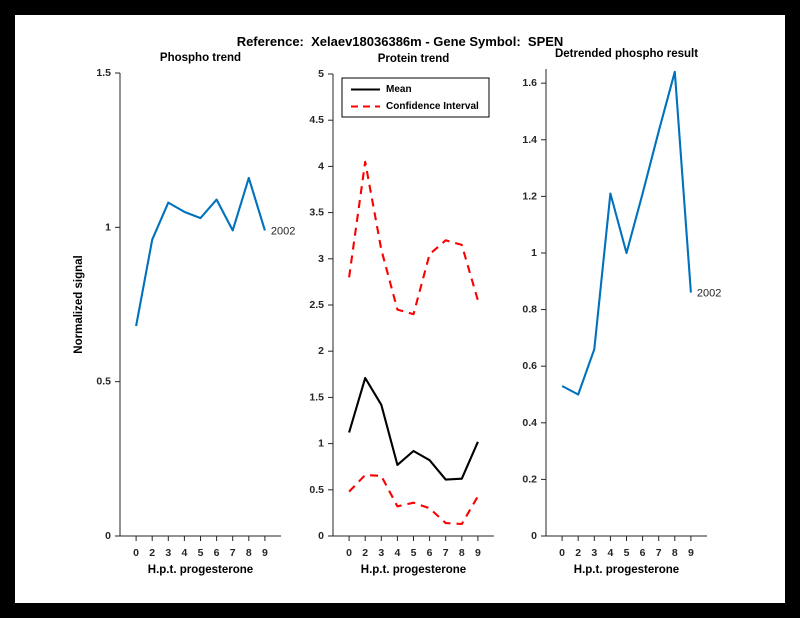  I want to click on y-tick-label: 4, so click(321, 166).